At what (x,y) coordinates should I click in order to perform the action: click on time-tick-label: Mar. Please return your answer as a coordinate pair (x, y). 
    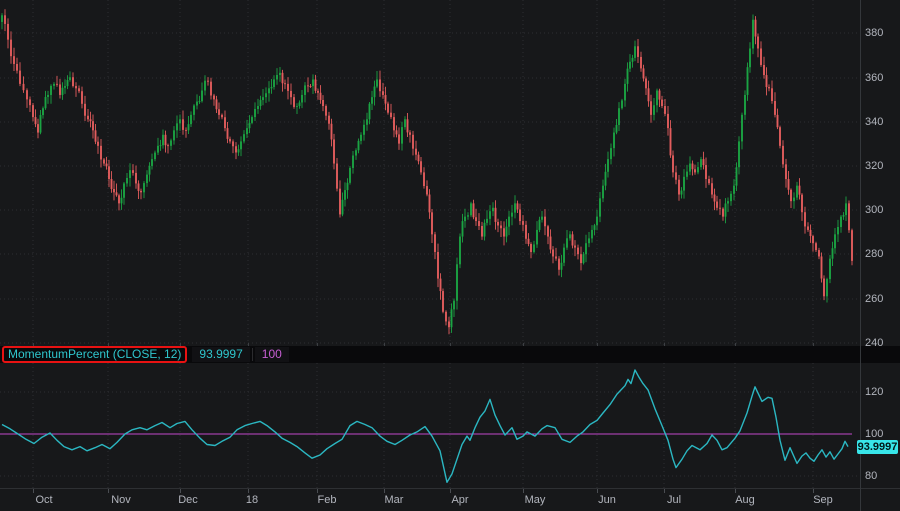
    Looking at the image, I should click on (394, 500).